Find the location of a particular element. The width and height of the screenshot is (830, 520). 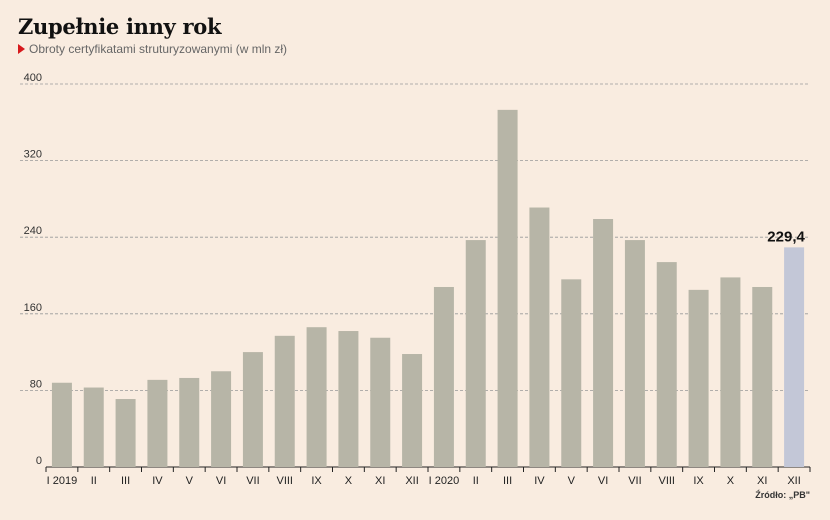

chart-title: Zupełnie inny rok is located at coordinates (120, 26).